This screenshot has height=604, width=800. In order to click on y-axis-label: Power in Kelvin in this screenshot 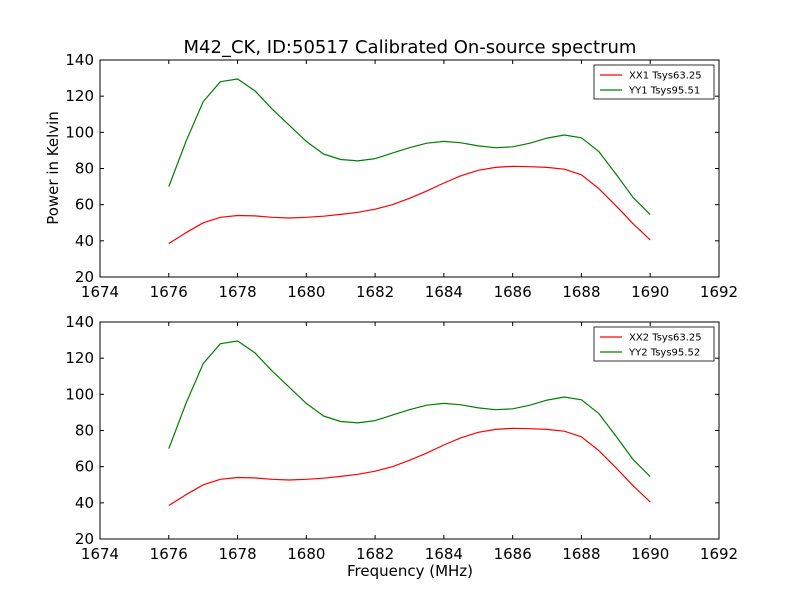, I will do `click(53, 168)`.